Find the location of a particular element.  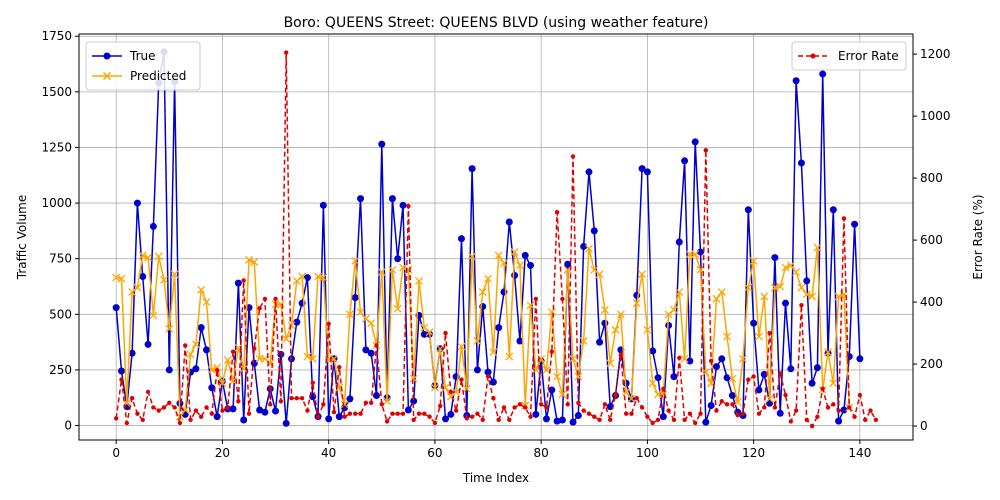

y-tick-label: 0 is located at coordinates (68, 426).